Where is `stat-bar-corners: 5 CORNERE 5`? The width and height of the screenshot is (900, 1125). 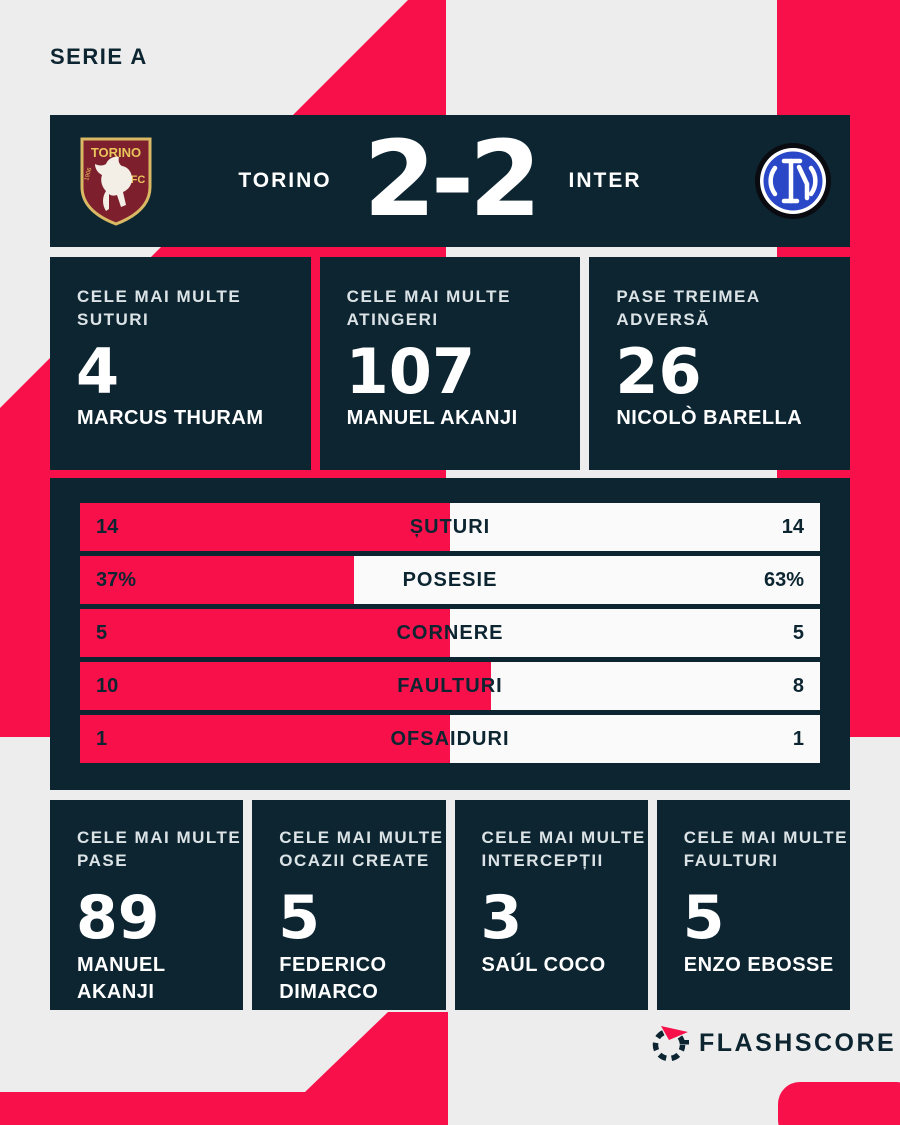 stat-bar-corners: 5 CORNERE 5 is located at coordinates (450, 633).